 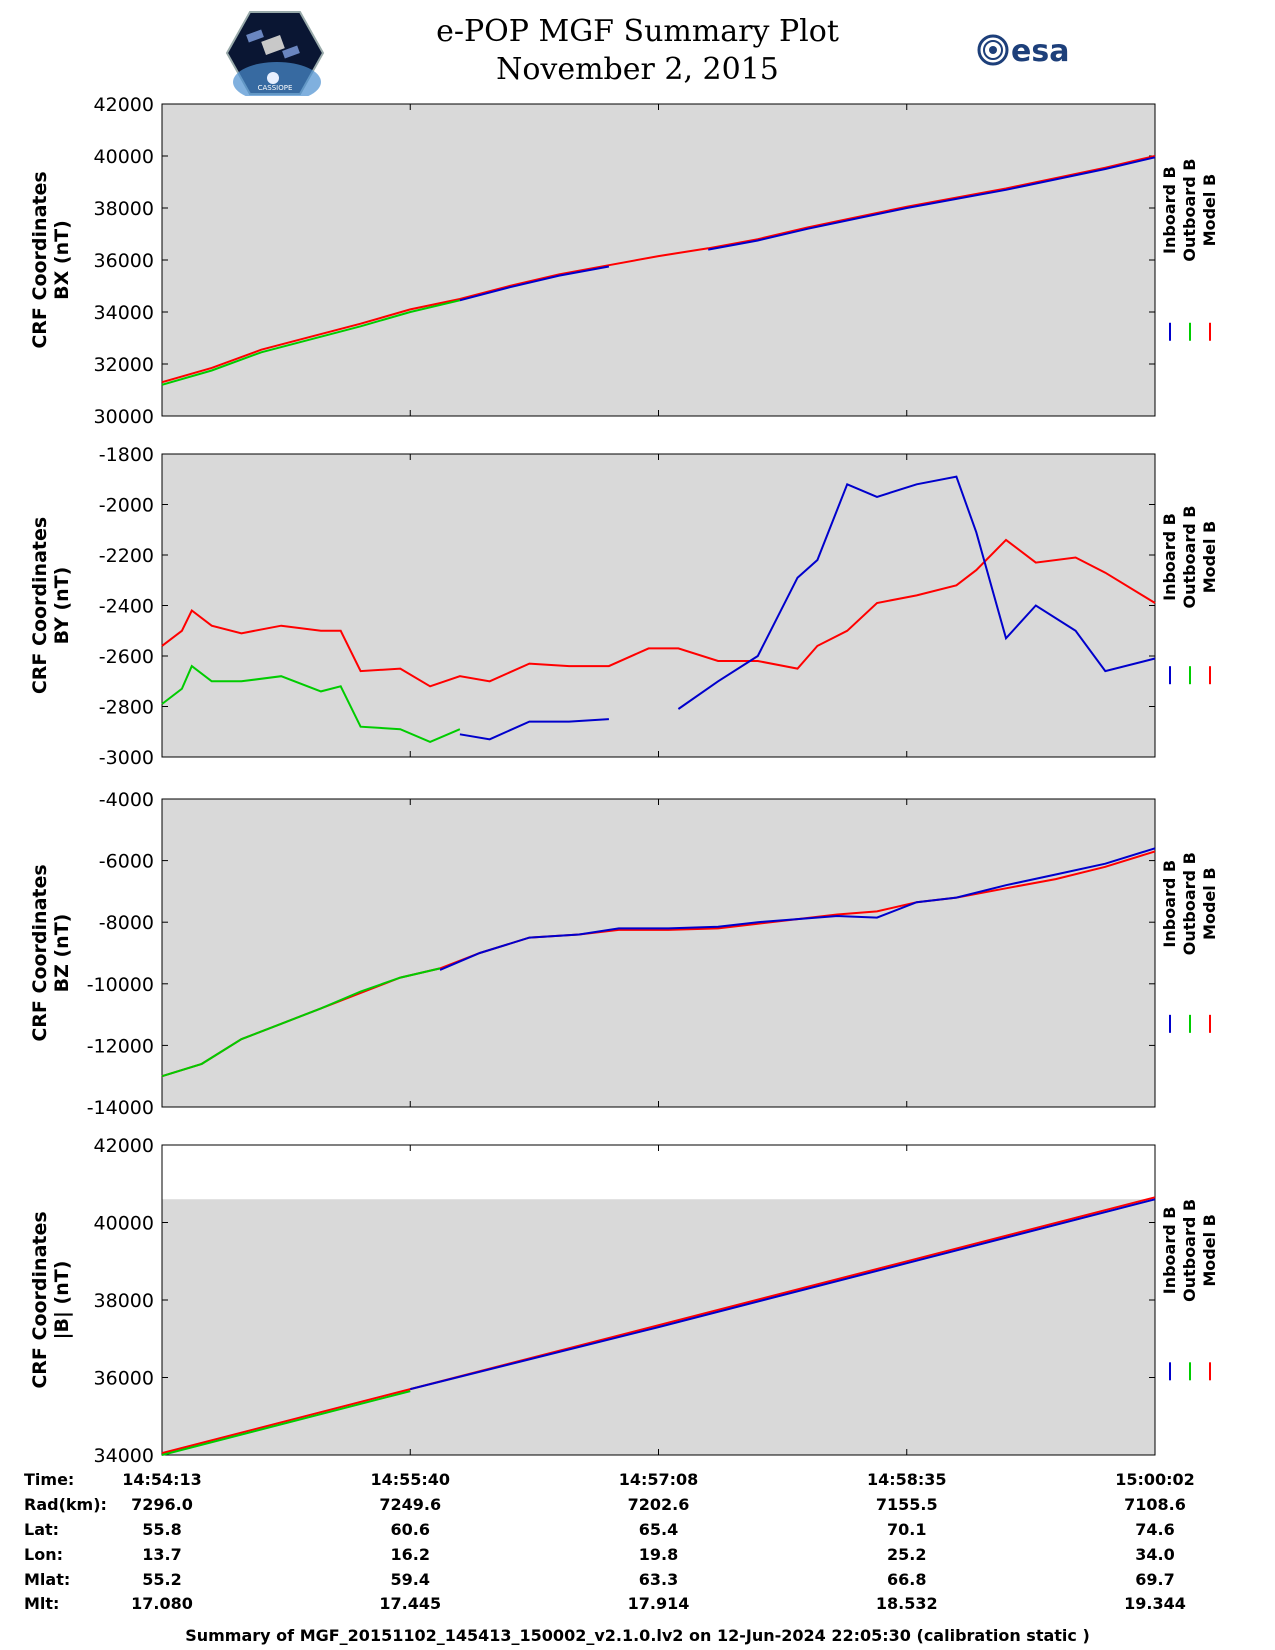 What do you see at coordinates (62, 1300) in the screenshot?
I see `panel-3-ylabel: |B| (nT)` at bounding box center [62, 1300].